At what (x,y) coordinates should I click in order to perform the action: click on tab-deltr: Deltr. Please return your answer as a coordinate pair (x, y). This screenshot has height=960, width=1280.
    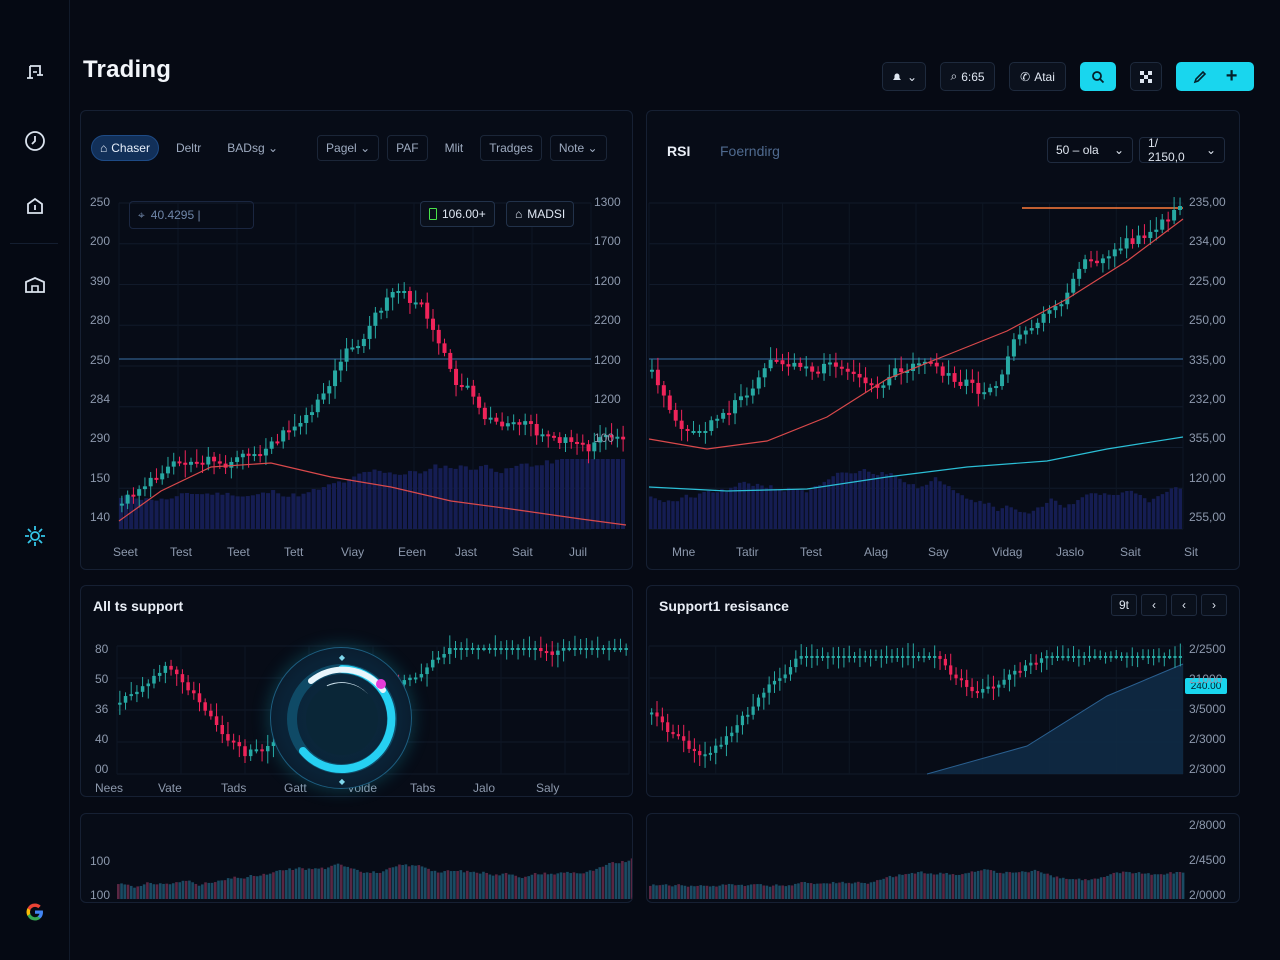
    Looking at the image, I should click on (188, 148).